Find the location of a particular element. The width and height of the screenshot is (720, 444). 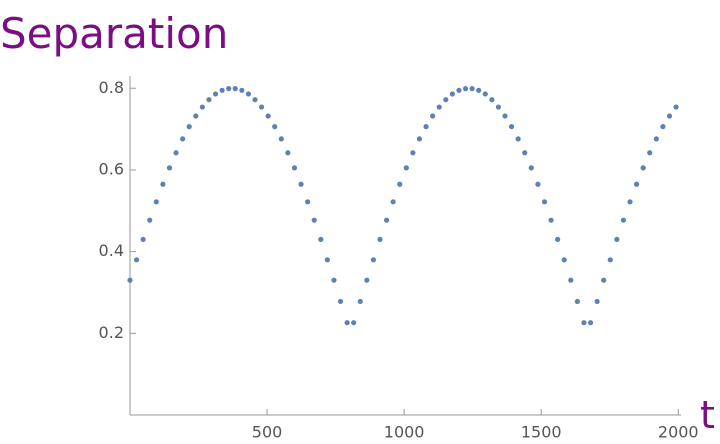

chart-title: Separation is located at coordinates (114, 33).